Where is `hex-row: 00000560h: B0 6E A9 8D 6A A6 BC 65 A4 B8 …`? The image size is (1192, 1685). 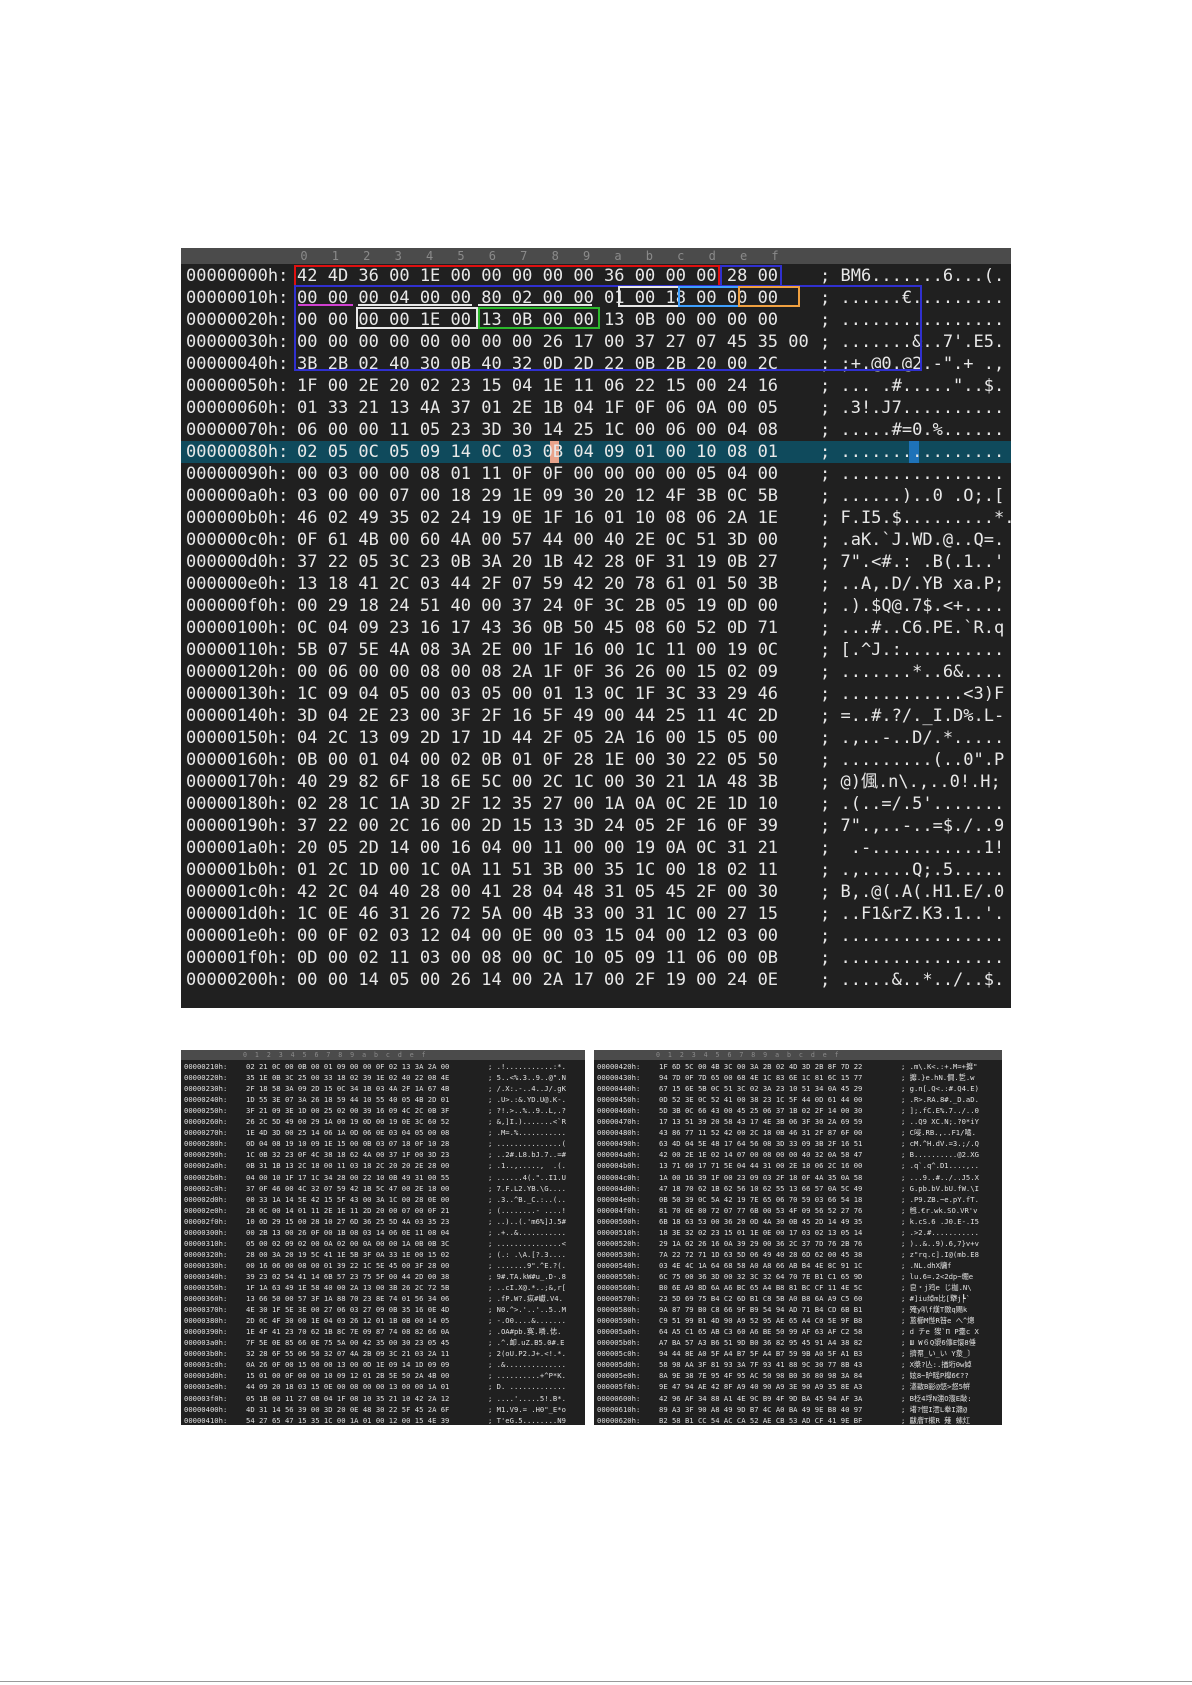 hex-row: 00000560h: B0 6E A9 8D 6A A6 BC 65 A4 B8 … is located at coordinates (798, 1288).